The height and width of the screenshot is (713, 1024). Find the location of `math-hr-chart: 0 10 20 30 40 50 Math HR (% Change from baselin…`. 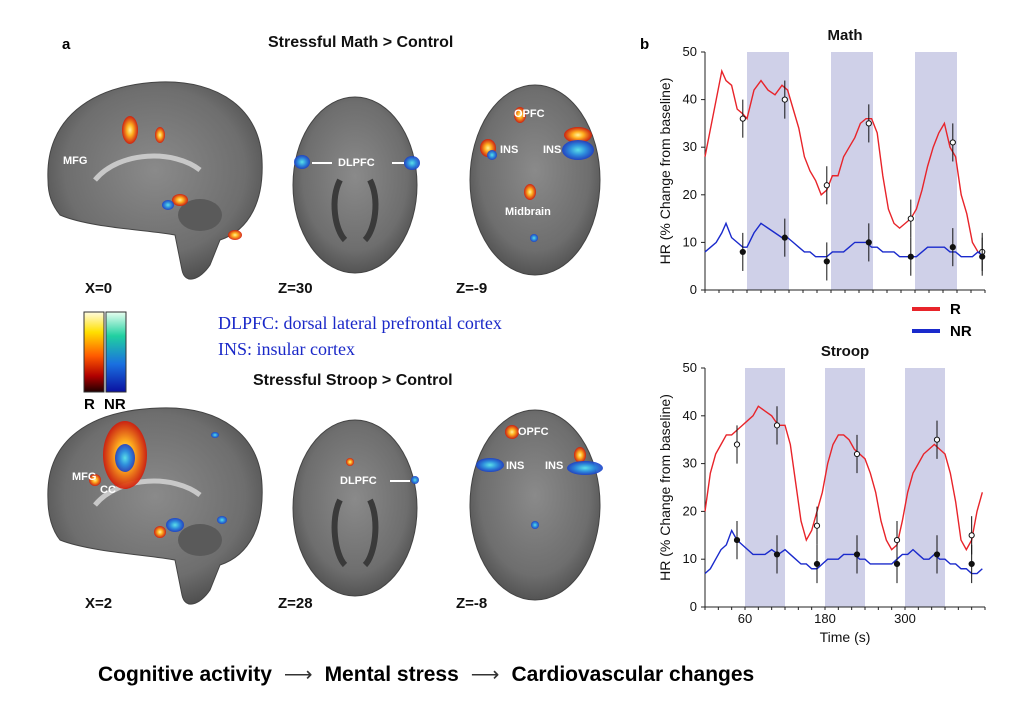

math-hr-chart: 0 10 20 30 40 50 Math HR (% Change from baselin… is located at coordinates (821, 162).